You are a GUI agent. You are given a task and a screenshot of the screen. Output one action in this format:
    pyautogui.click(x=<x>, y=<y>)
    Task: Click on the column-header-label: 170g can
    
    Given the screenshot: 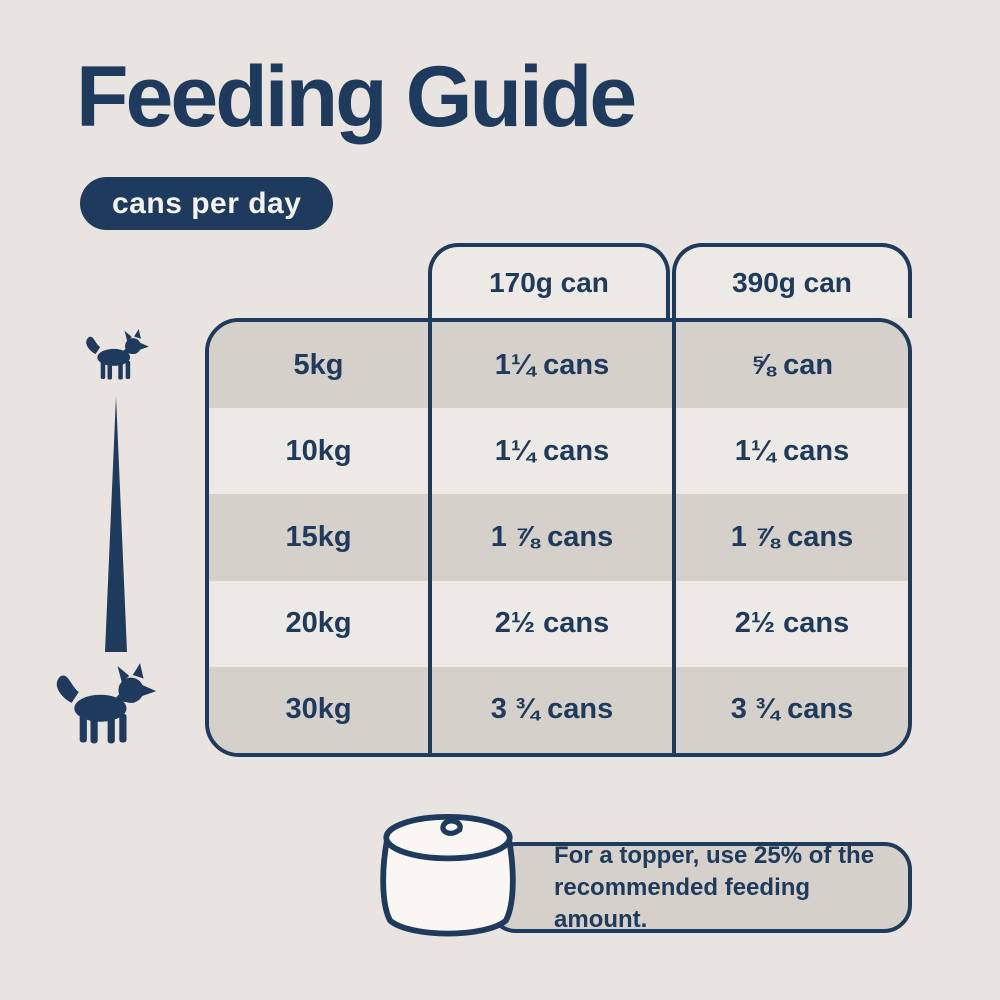 What is the action you would take?
    pyautogui.click(x=549, y=282)
    